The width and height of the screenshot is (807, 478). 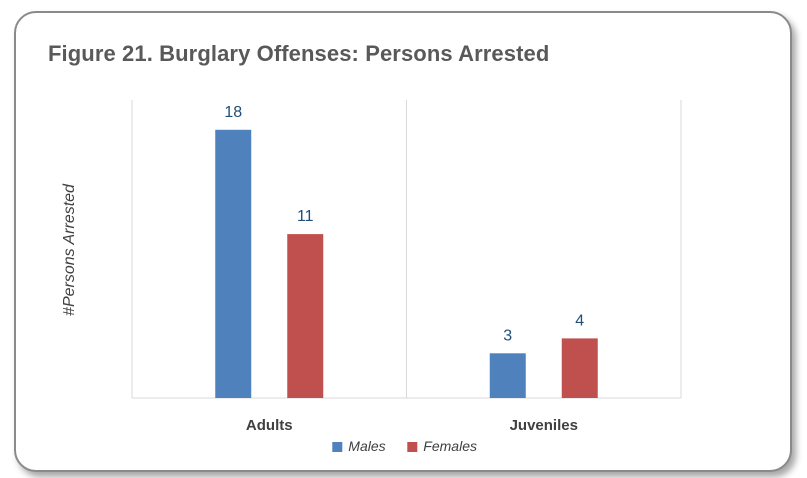 I want to click on y-axis-label: #Persons Arrested, so click(x=69, y=249).